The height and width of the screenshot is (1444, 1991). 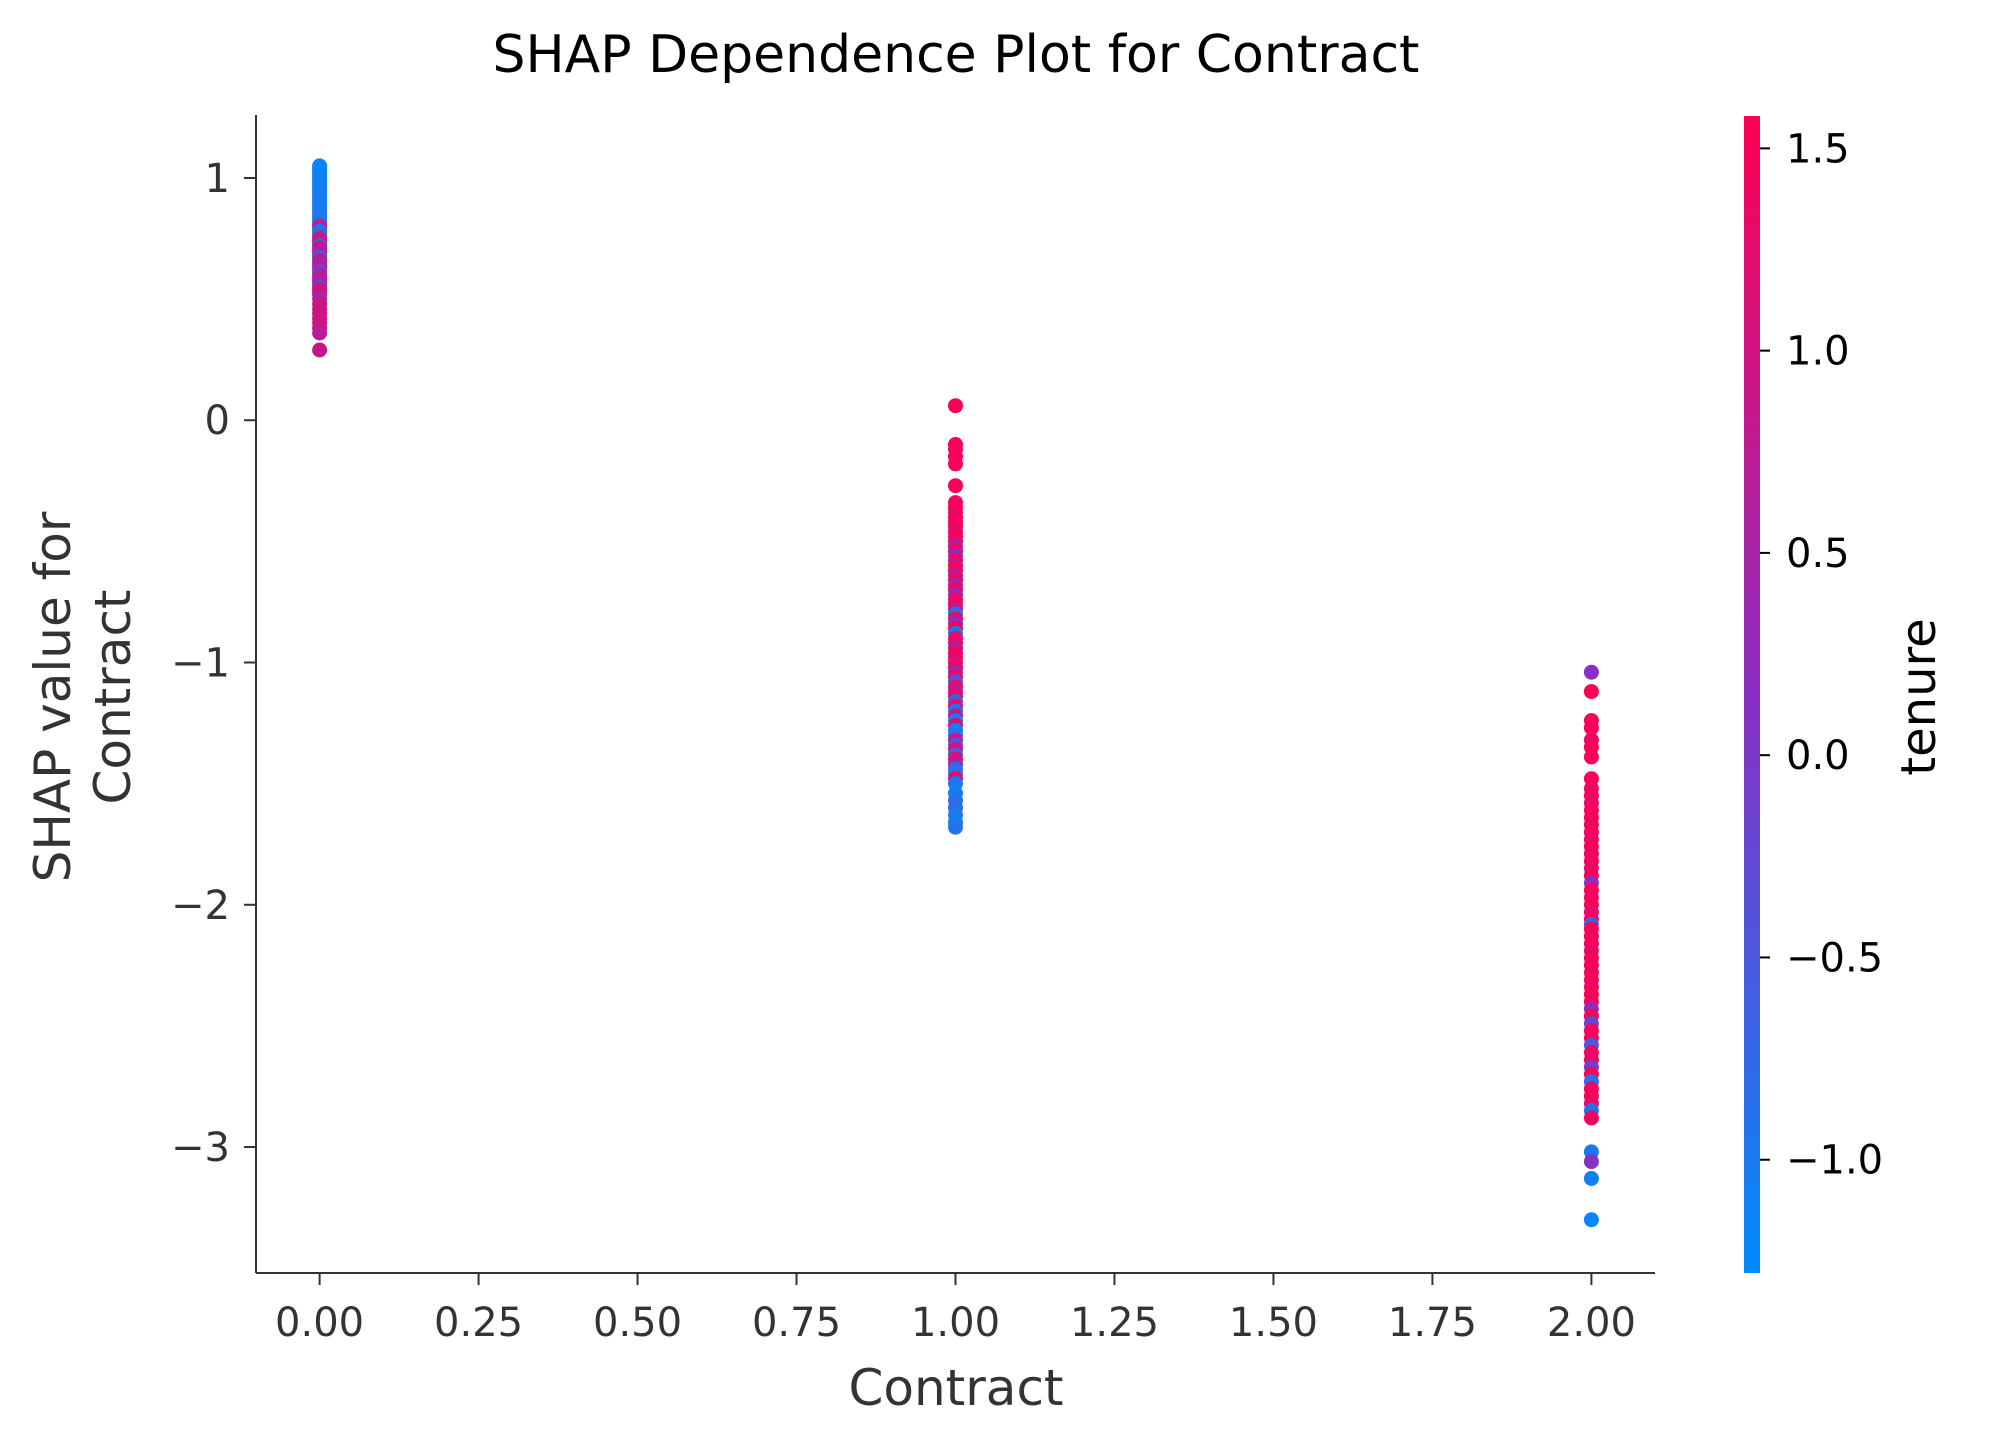 What do you see at coordinates (1818, 554) in the screenshot?
I see `colorbar-tick-label: 0.5` at bounding box center [1818, 554].